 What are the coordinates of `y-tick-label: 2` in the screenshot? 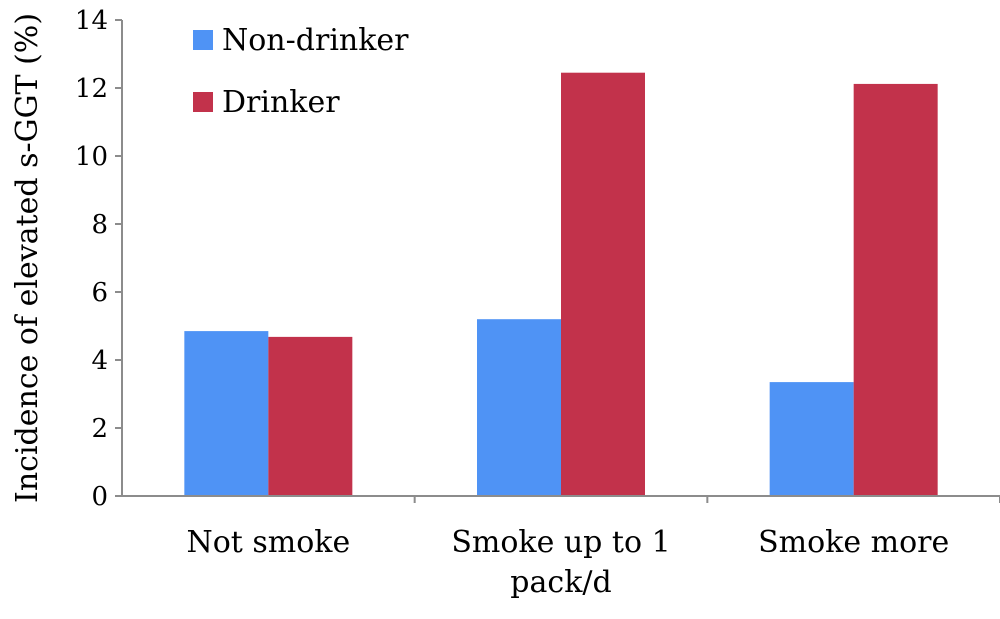 It's located at (99, 429).